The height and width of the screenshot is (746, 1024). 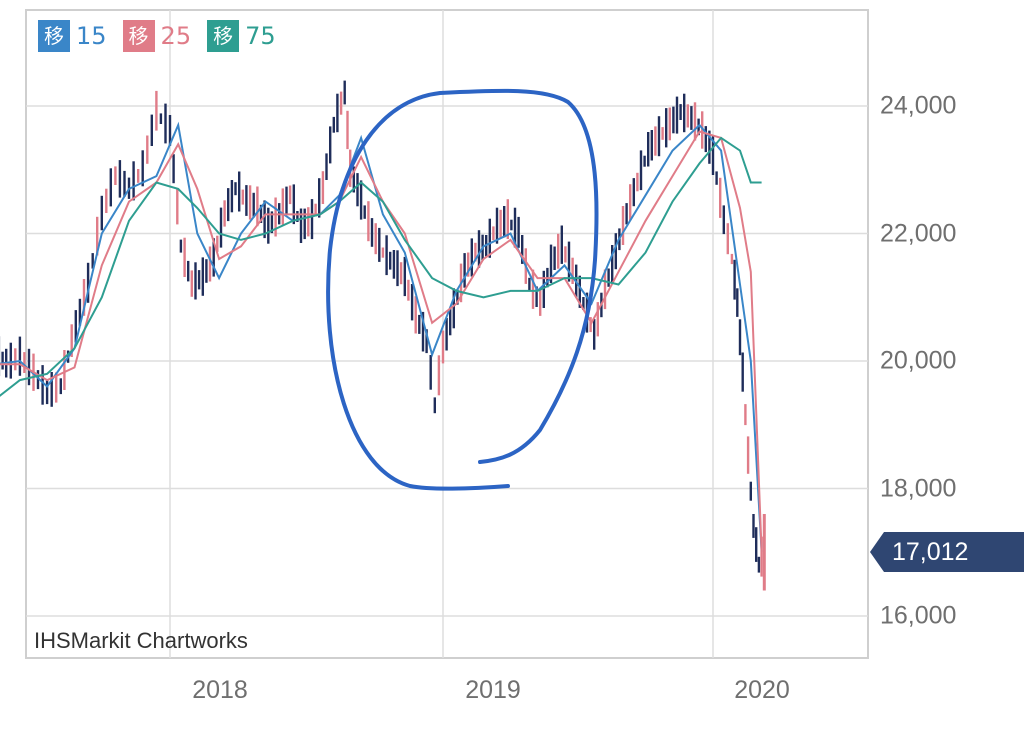 What do you see at coordinates (141, 640) in the screenshot?
I see `chart-credit: IHSMarkit Chartworks` at bounding box center [141, 640].